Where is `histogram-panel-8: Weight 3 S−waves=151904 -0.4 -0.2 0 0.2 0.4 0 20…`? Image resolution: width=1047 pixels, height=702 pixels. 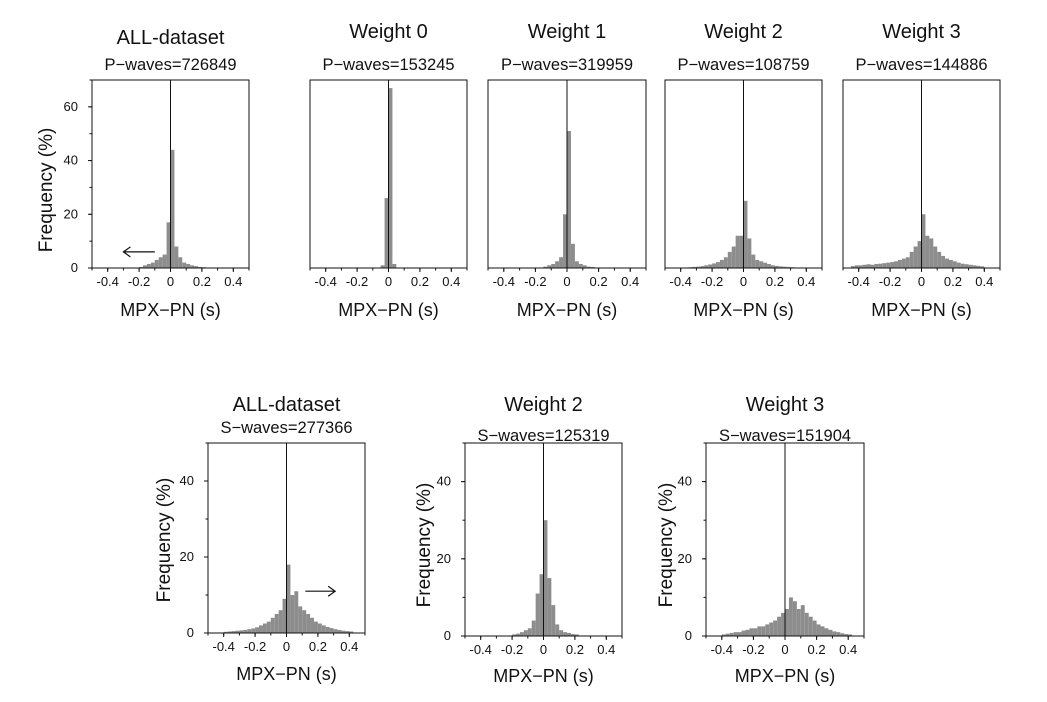 histogram-panel-8: Weight 3 S−waves=151904 -0.4 -0.2 0 0.2 0.4 0 20… is located at coordinates (760, 540).